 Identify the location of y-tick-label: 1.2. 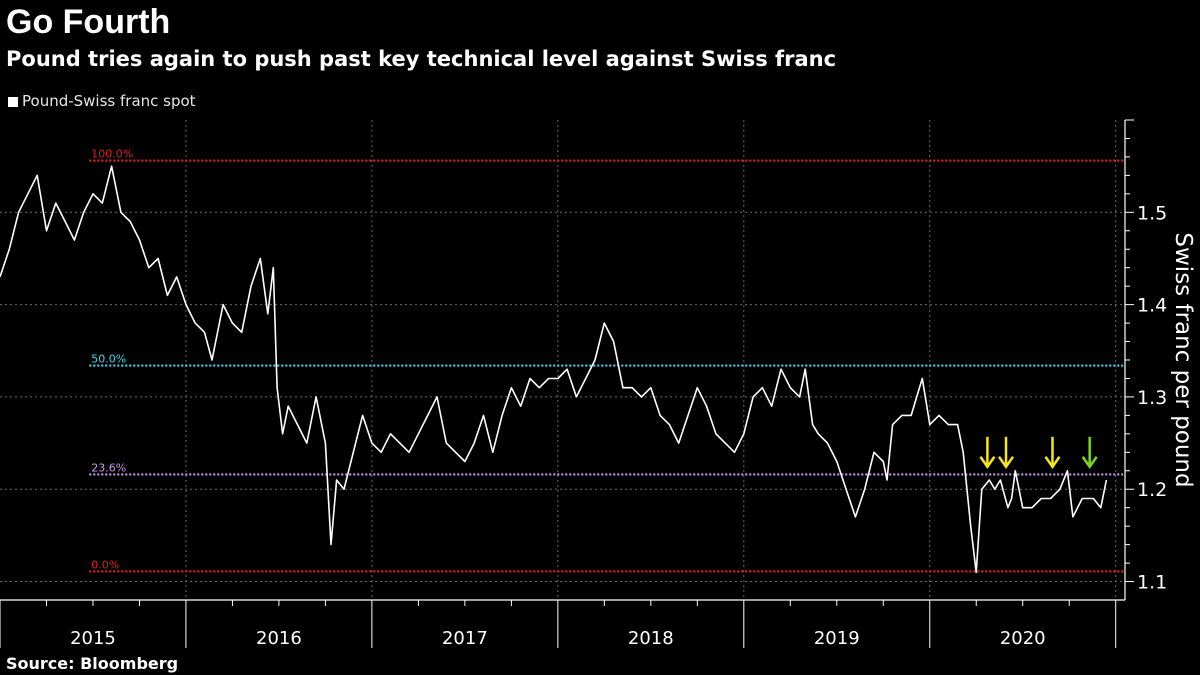
(1152, 490).